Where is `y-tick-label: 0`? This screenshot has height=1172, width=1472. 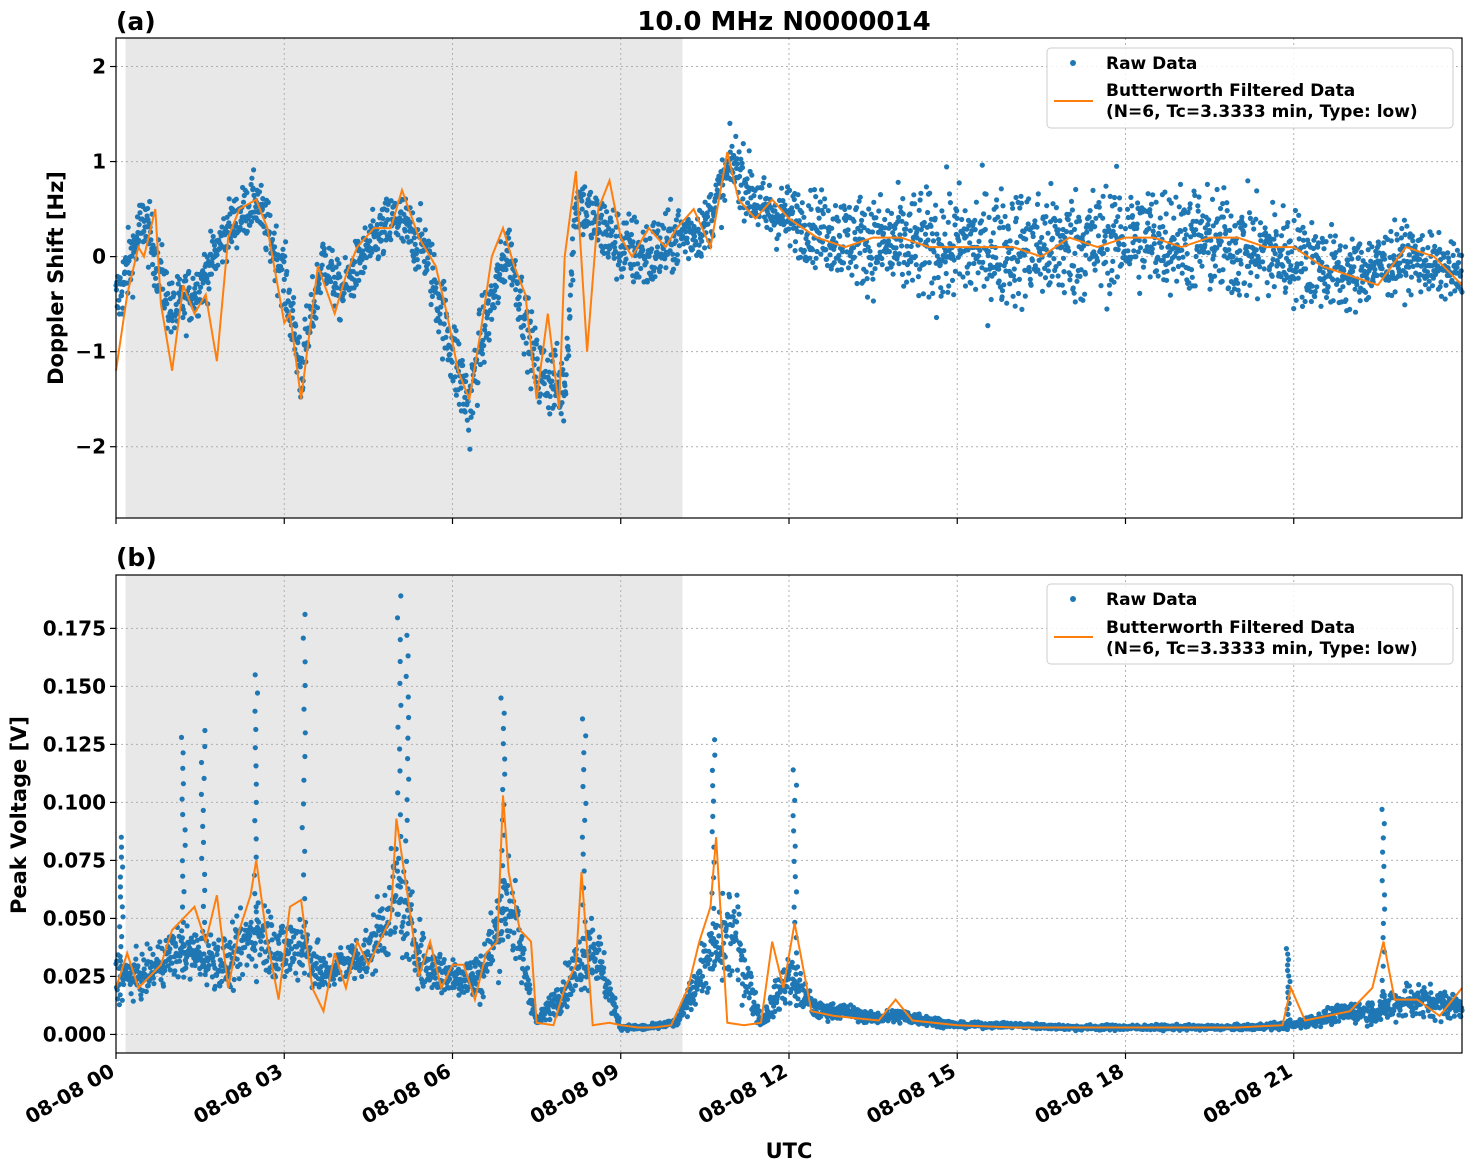
y-tick-label: 0 is located at coordinates (99, 257).